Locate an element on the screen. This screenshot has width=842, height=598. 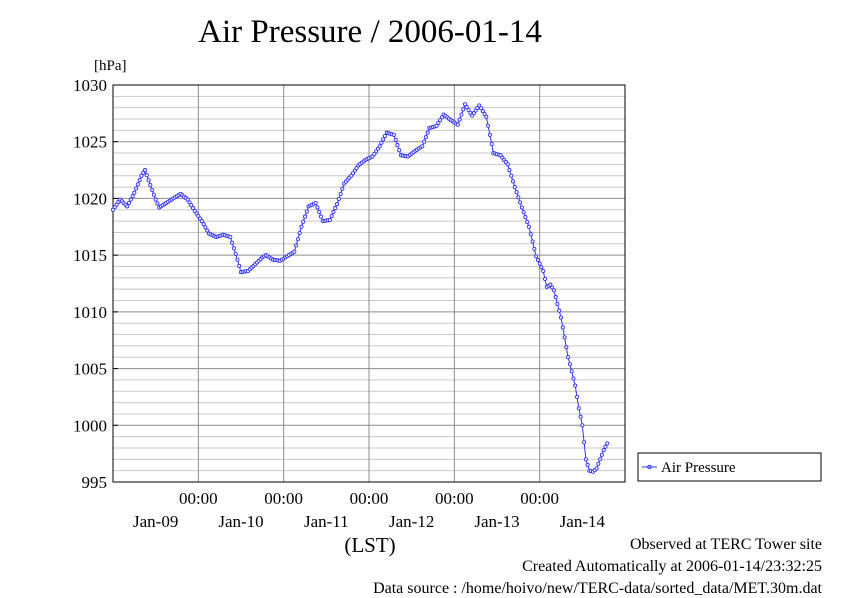
y-tick-label: 995 is located at coordinates (95, 482).